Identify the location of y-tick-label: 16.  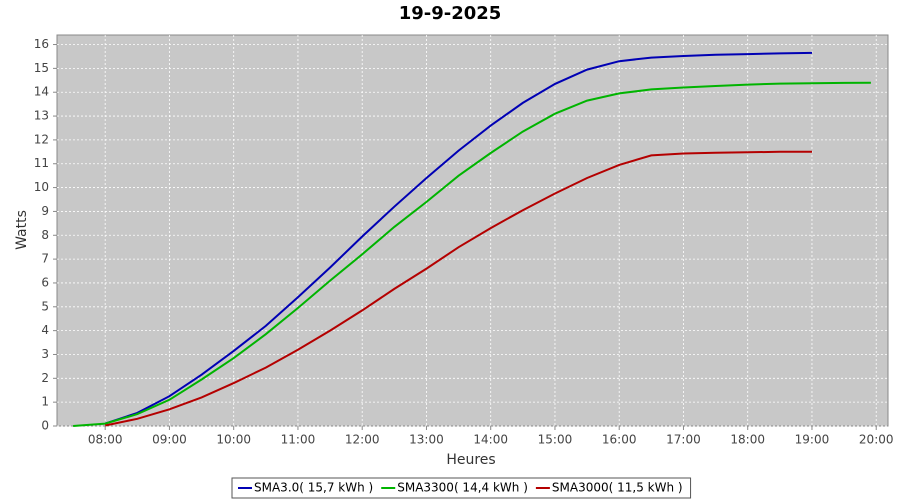
(41, 44).